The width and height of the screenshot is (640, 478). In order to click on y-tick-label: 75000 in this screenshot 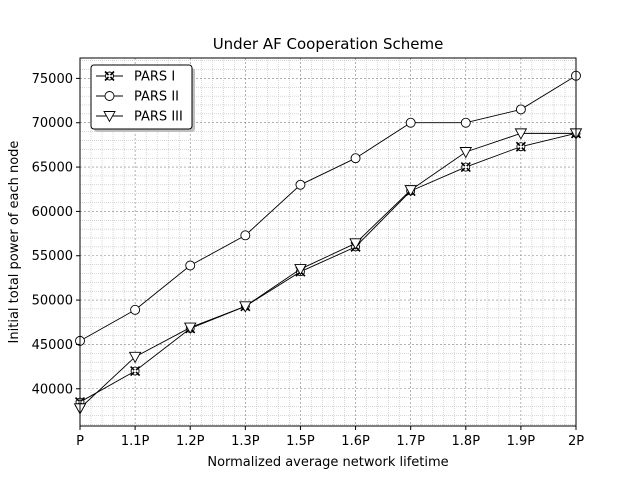, I will do `click(52, 79)`.